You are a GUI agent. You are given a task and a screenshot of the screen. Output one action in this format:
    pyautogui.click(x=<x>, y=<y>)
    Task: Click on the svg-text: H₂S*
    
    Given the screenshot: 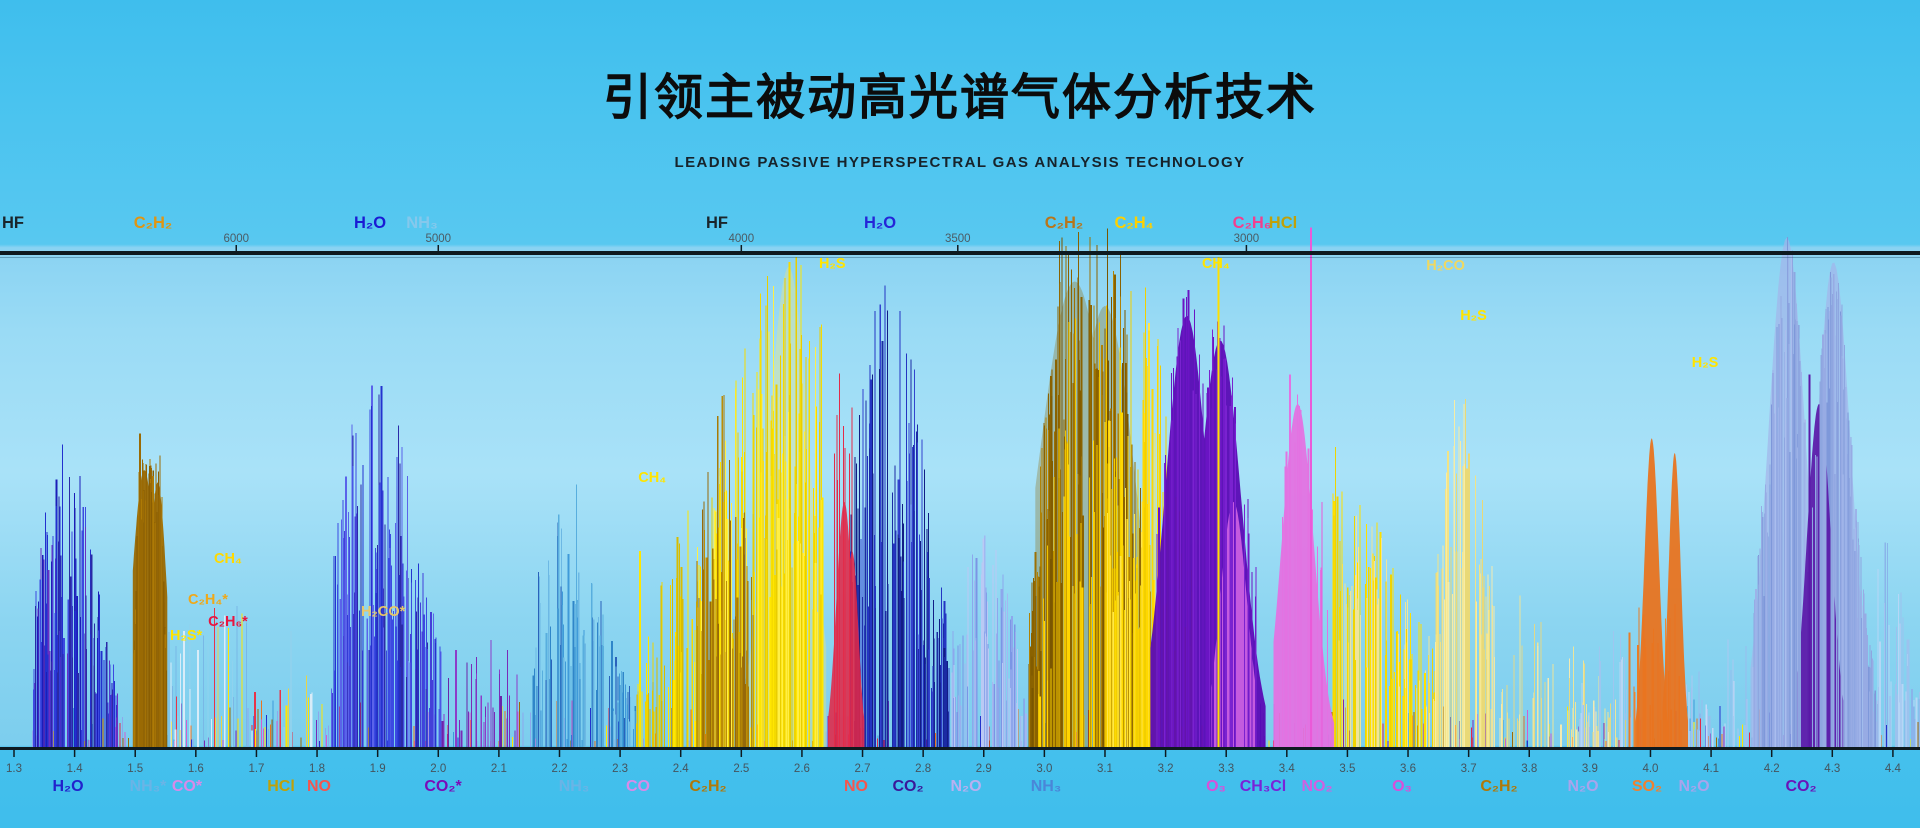 What is the action you would take?
    pyautogui.click(x=186, y=636)
    